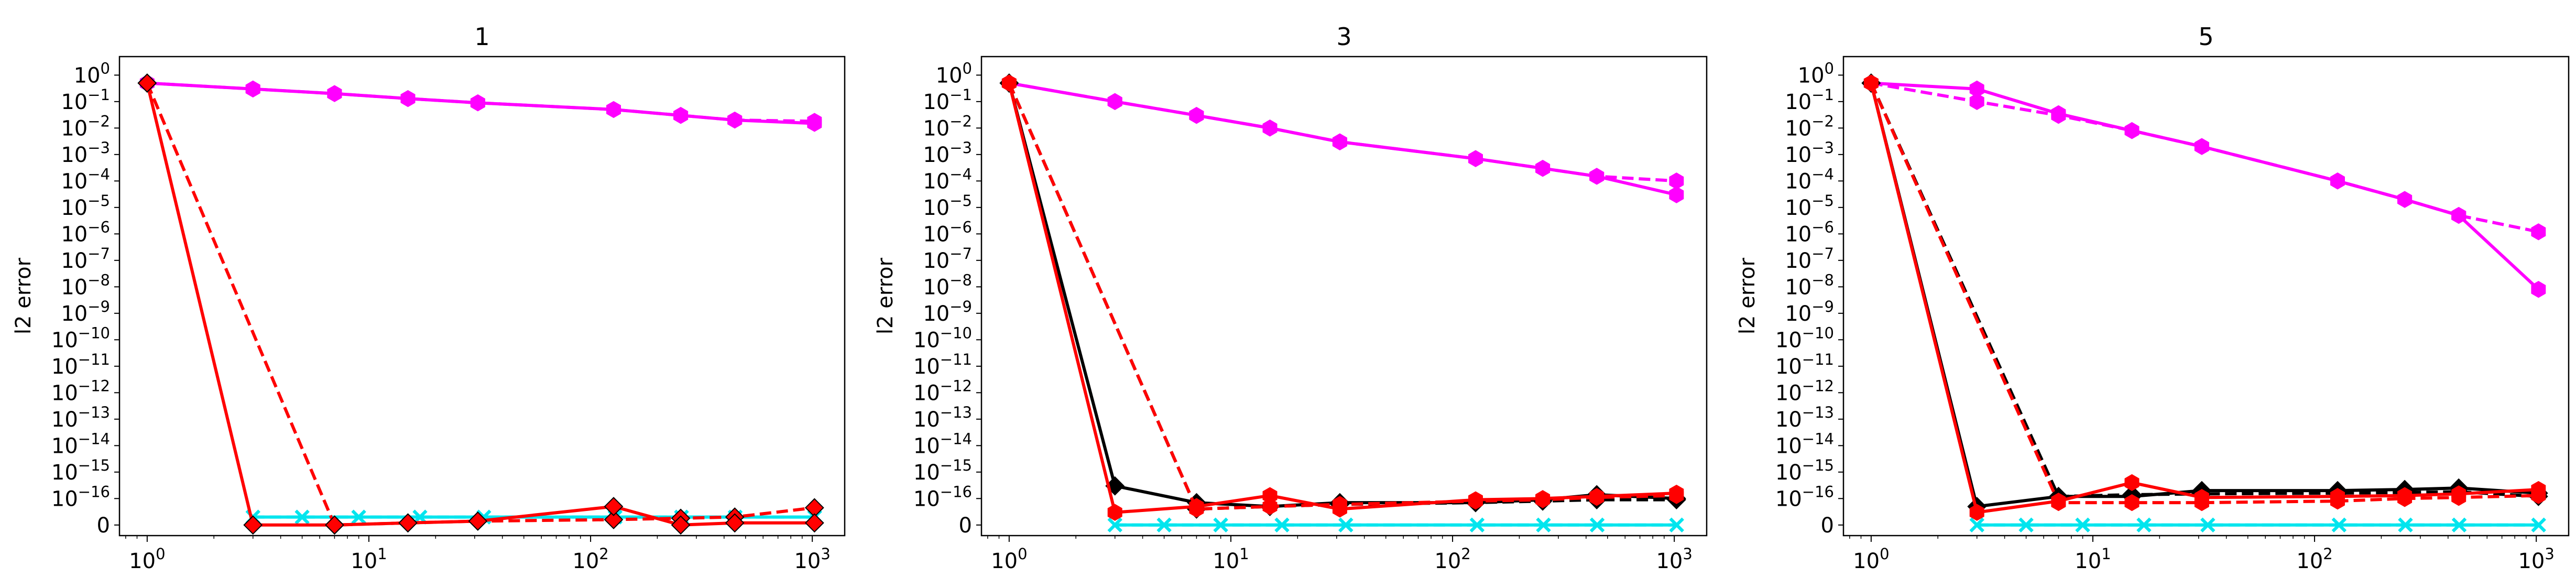  Describe the element at coordinates (2536, 559) in the screenshot. I see `x-tick-label: 10³` at that location.